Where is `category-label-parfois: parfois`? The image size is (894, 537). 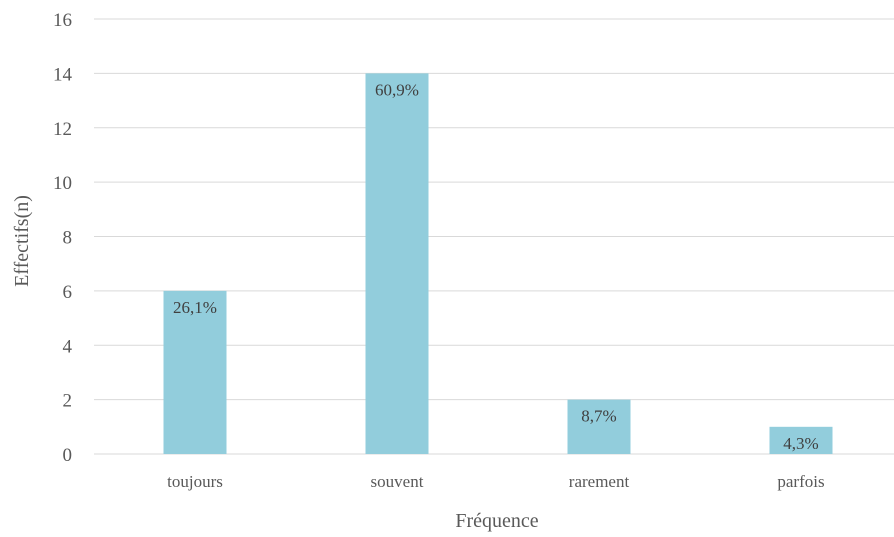 category-label-parfois: parfois is located at coordinates (800, 481).